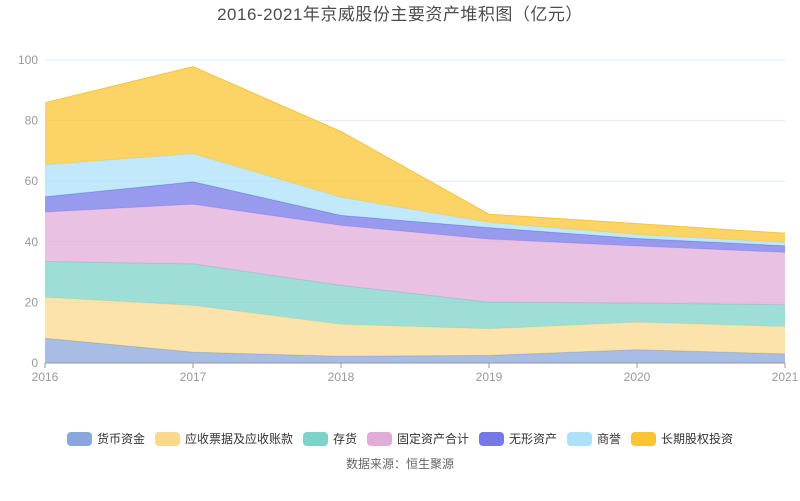 The height and width of the screenshot is (501, 800). Describe the element at coordinates (193, 377) in the screenshot. I see `x-tick-label: 2017` at that location.